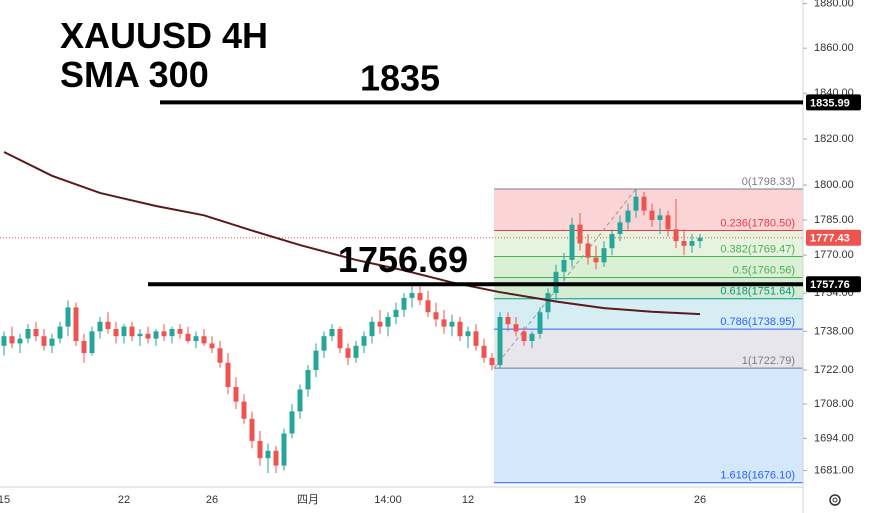  Describe the element at coordinates (830, 285) in the screenshot. I see `price-marker-label: 1757.76` at that location.